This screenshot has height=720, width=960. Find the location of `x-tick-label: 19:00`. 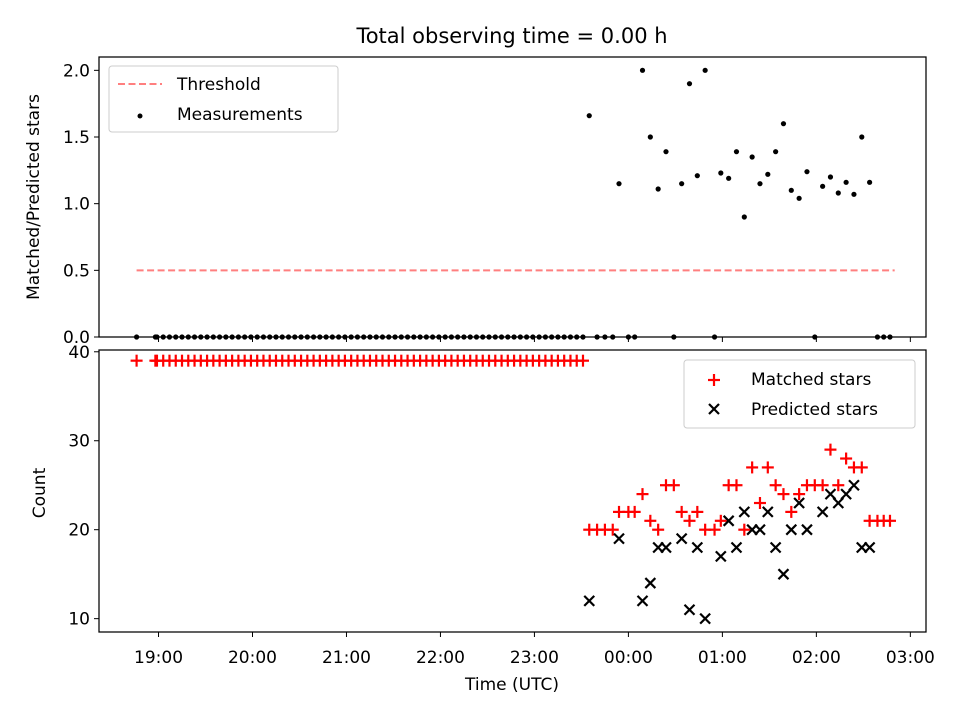

x-tick-label: 19:00 is located at coordinates (158, 658).